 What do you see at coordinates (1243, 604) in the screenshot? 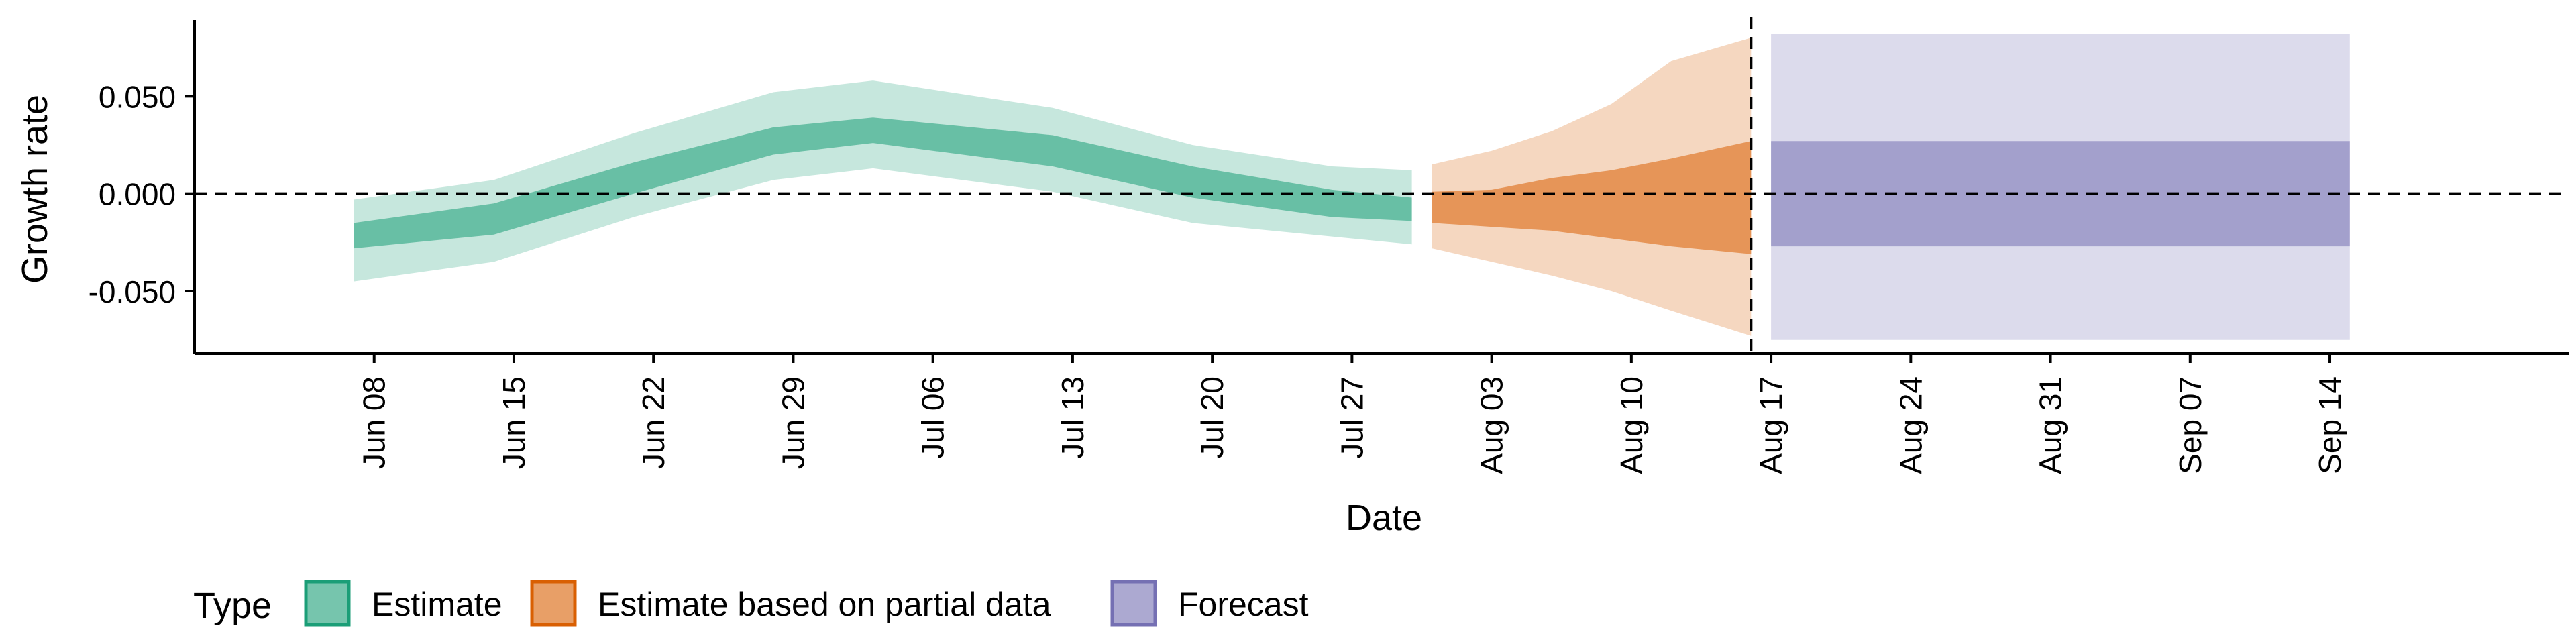
I see `legend-label-forecast: Forecast` at bounding box center [1243, 604].